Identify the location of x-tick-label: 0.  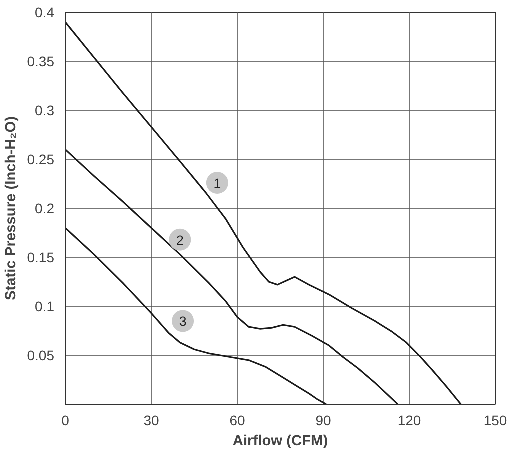
(66, 420).